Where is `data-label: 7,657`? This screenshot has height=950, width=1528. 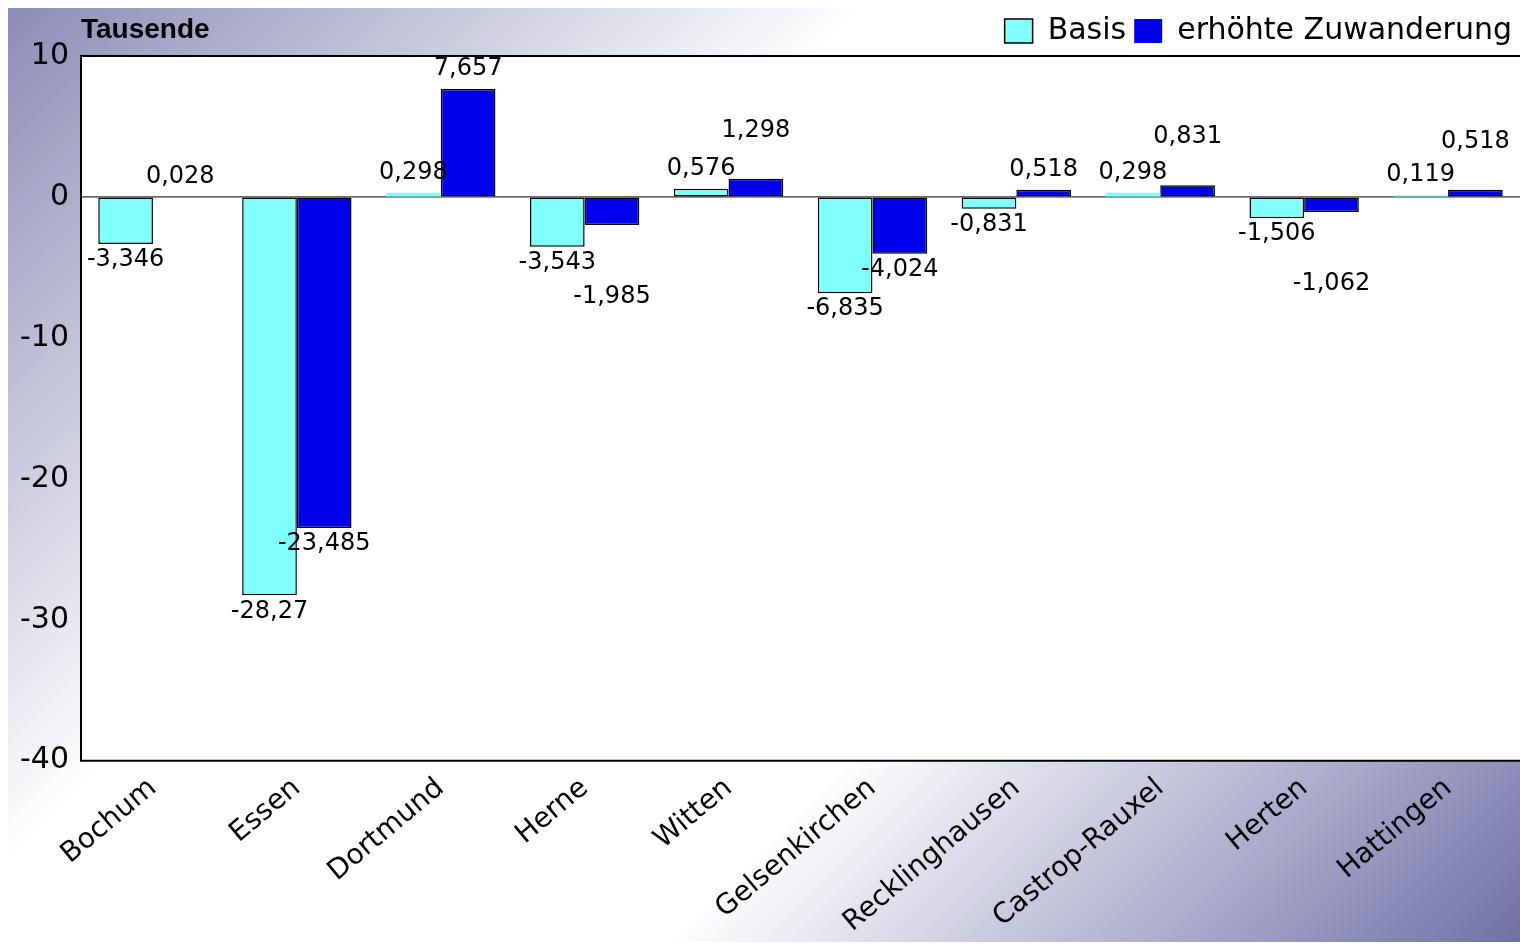 data-label: 7,657 is located at coordinates (468, 67).